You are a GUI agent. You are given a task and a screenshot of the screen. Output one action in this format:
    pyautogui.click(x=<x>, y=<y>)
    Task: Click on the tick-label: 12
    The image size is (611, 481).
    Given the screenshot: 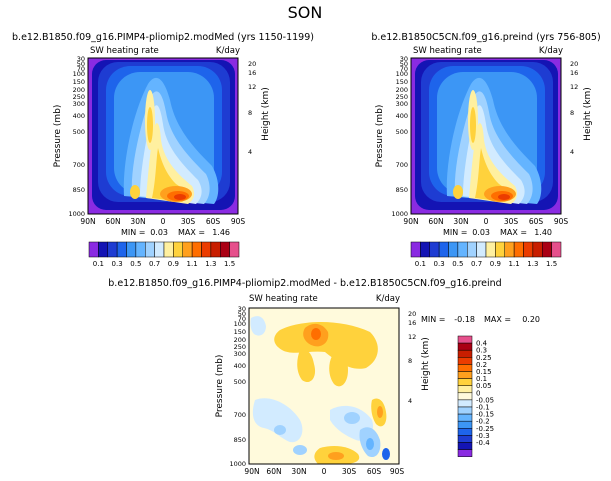 What is the action you would take?
    pyautogui.click(x=574, y=87)
    